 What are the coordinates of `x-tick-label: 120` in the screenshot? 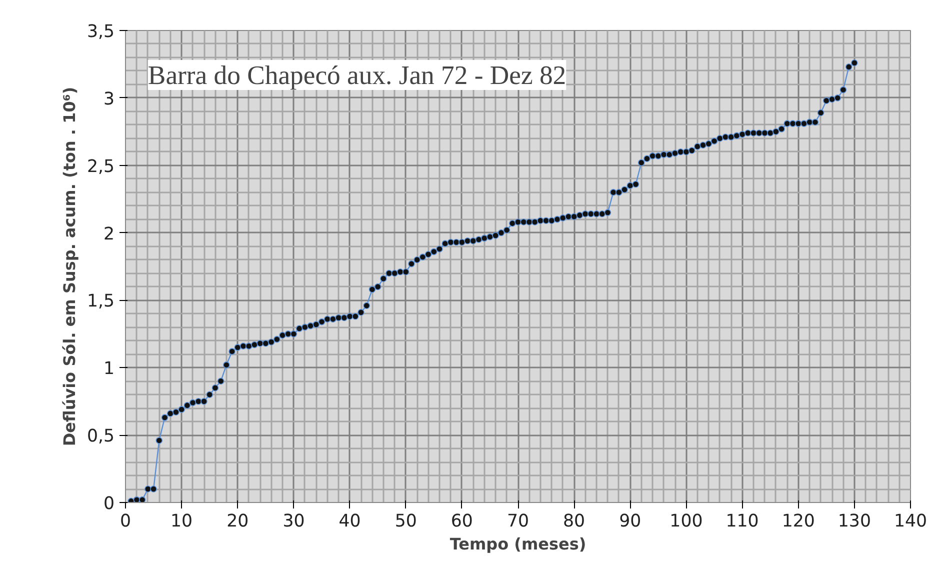 It's located at (798, 522).